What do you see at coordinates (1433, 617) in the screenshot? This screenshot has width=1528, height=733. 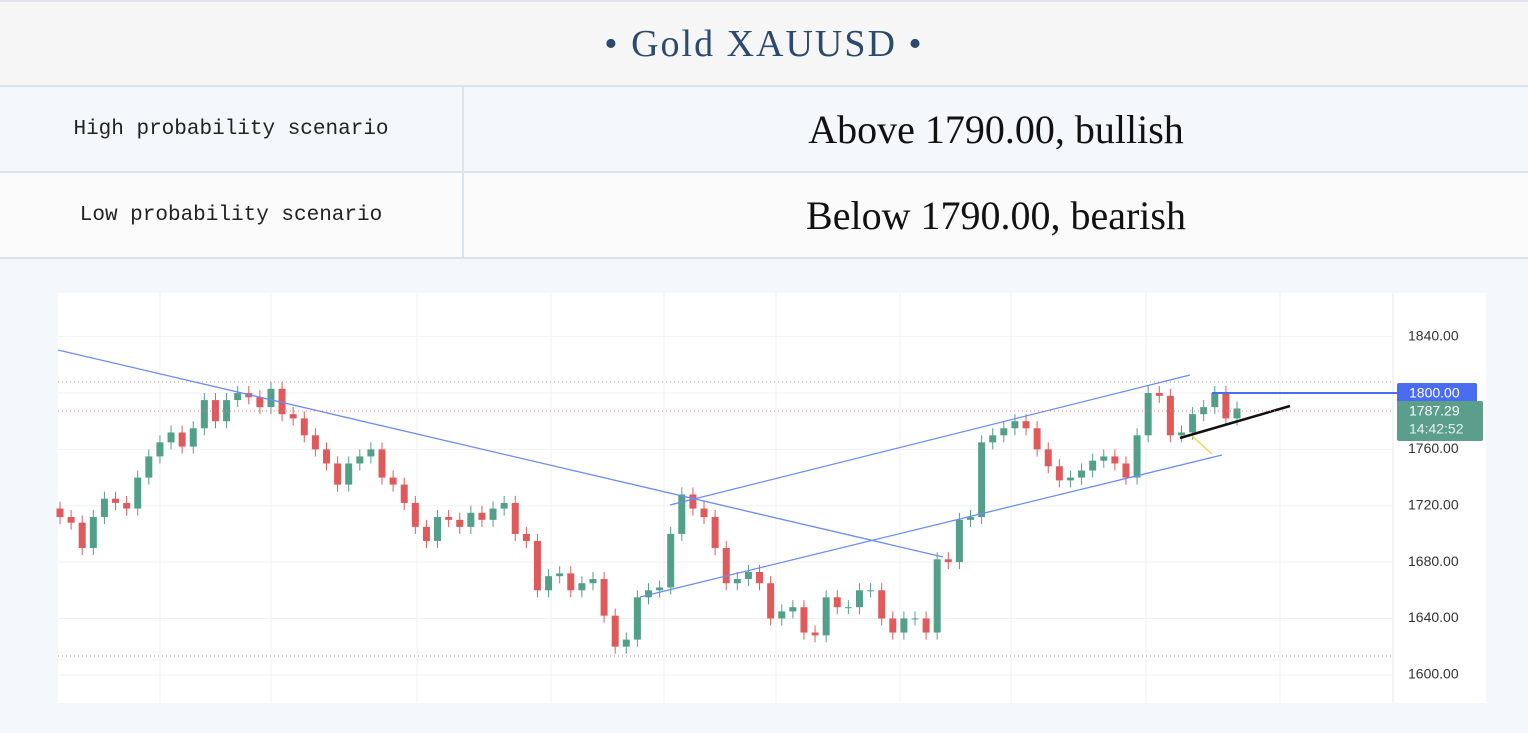 I see `y-tick-label: 1640.00` at bounding box center [1433, 617].